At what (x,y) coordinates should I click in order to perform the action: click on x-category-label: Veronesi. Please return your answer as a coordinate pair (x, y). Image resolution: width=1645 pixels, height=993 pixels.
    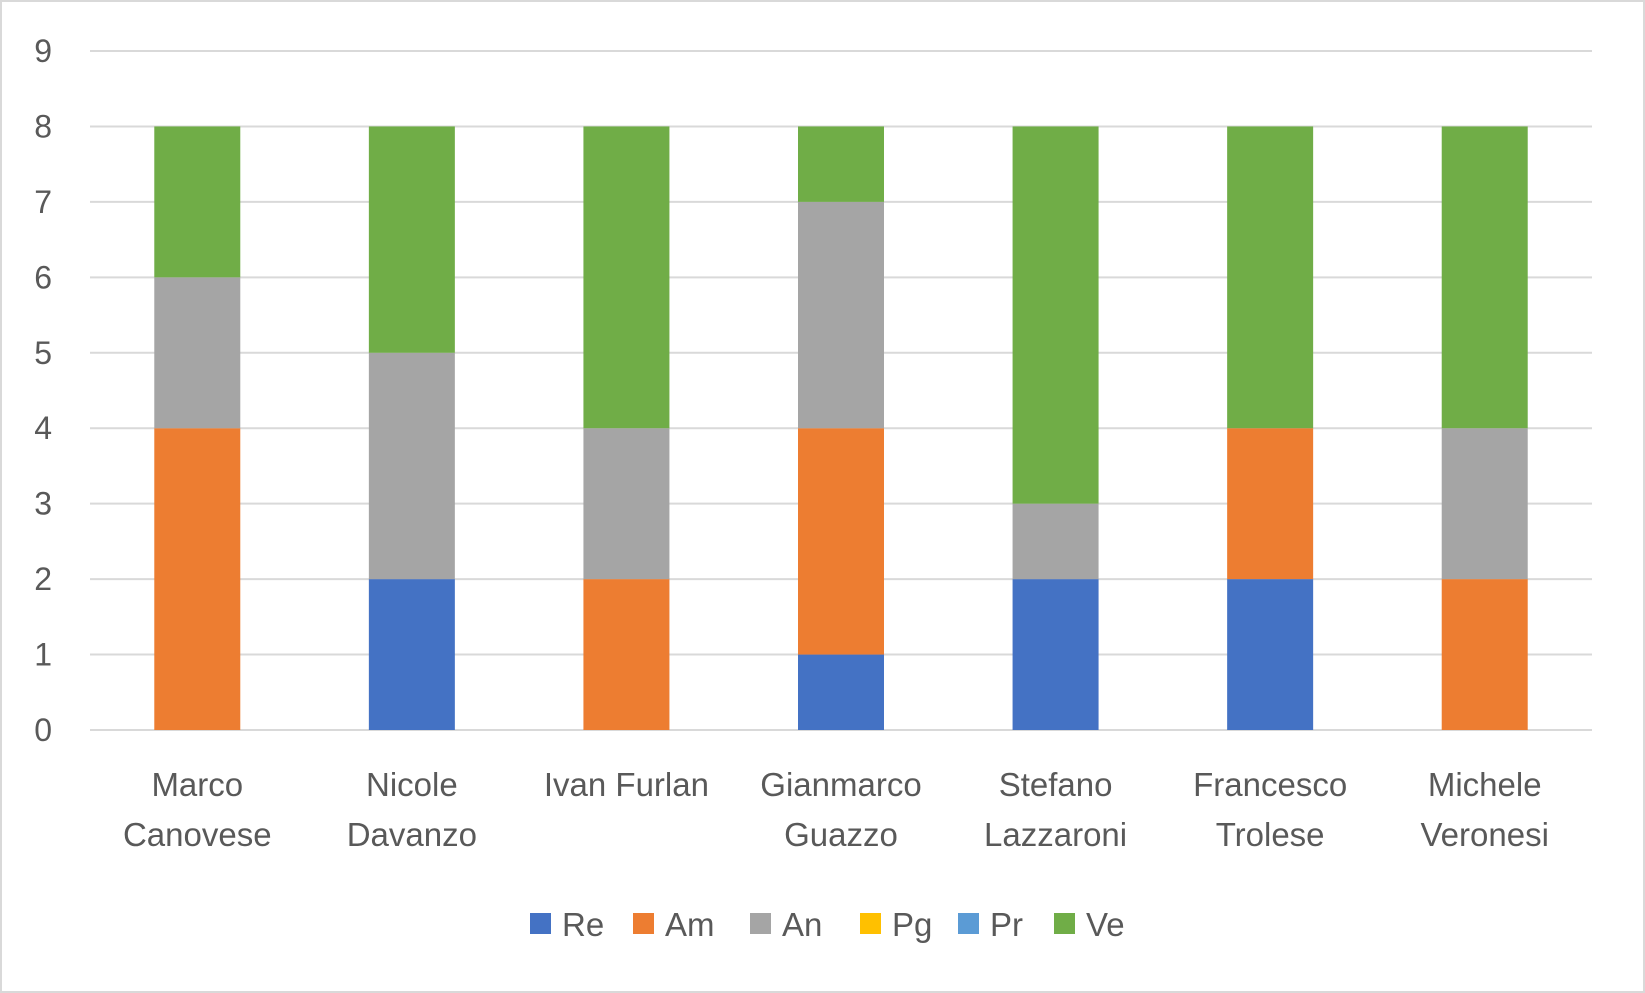
    Looking at the image, I should click on (1484, 834).